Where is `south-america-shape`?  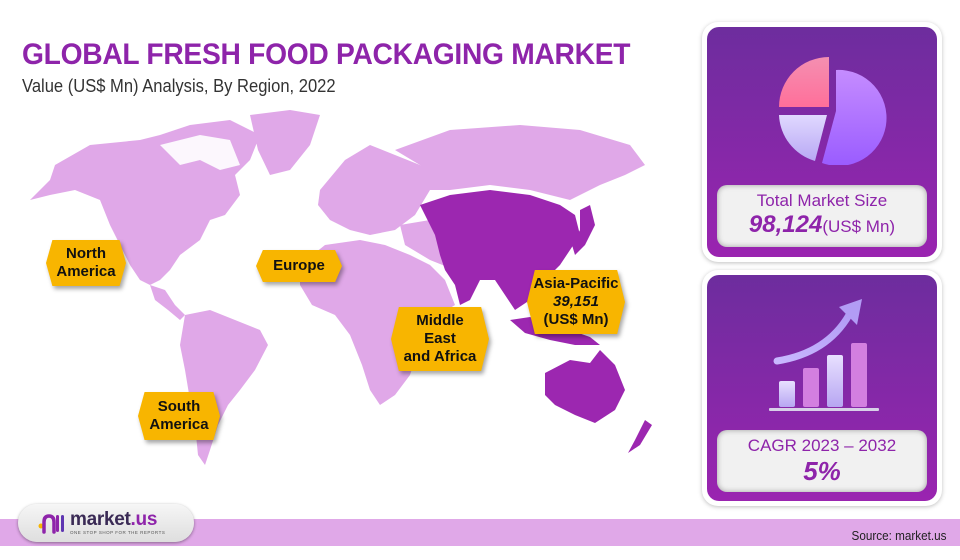 south-america-shape is located at coordinates (224, 387).